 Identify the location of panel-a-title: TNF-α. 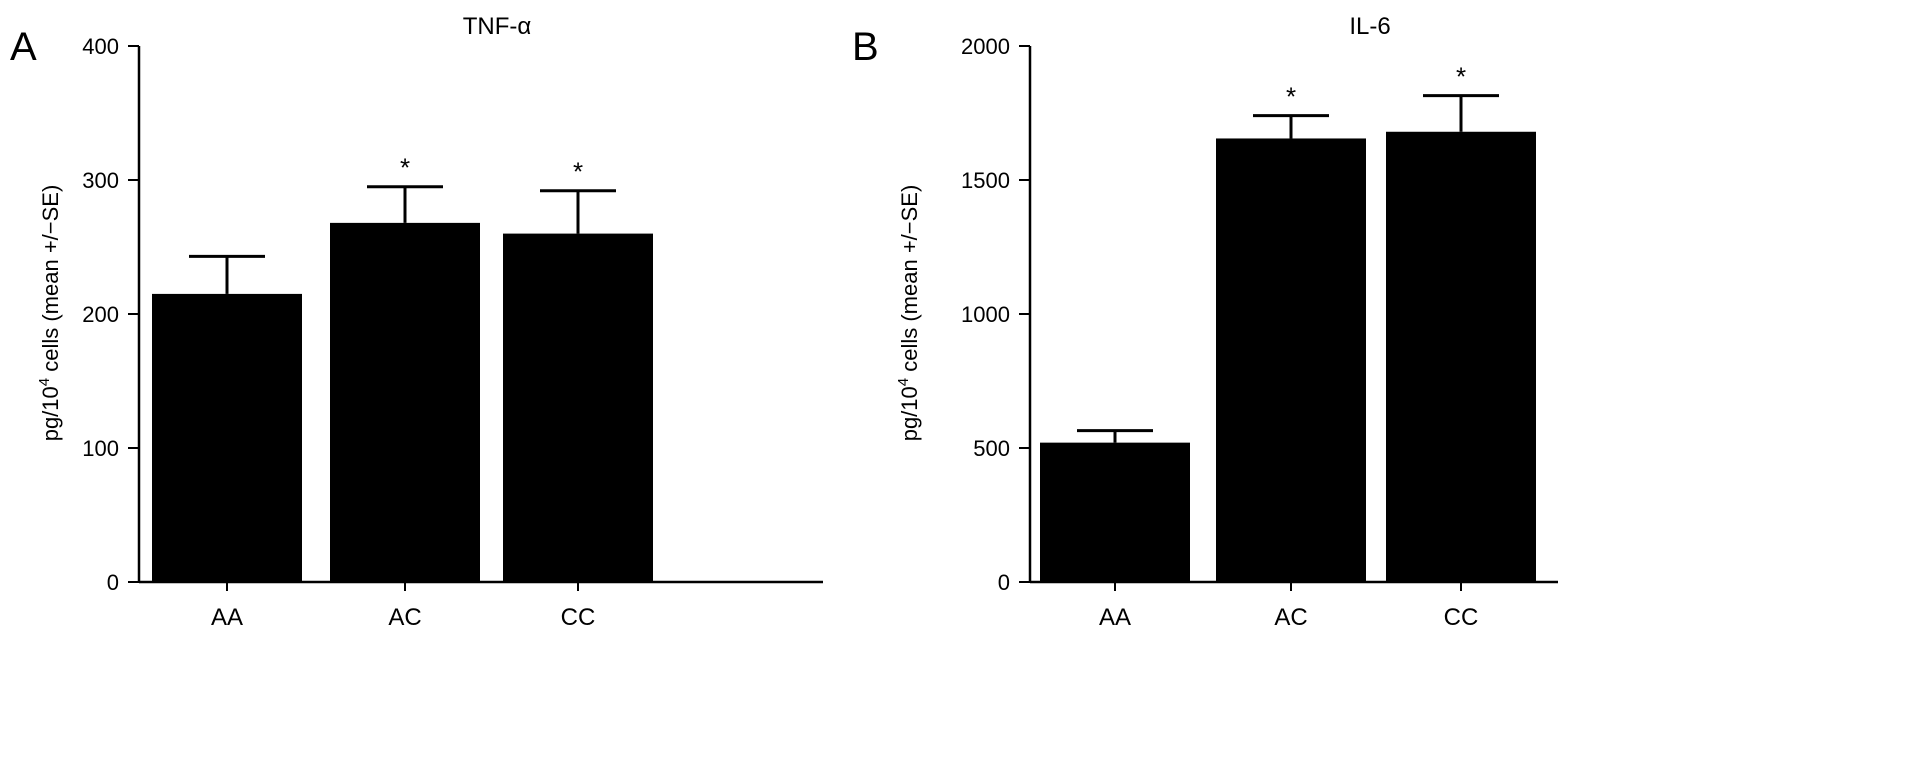
(497, 26).